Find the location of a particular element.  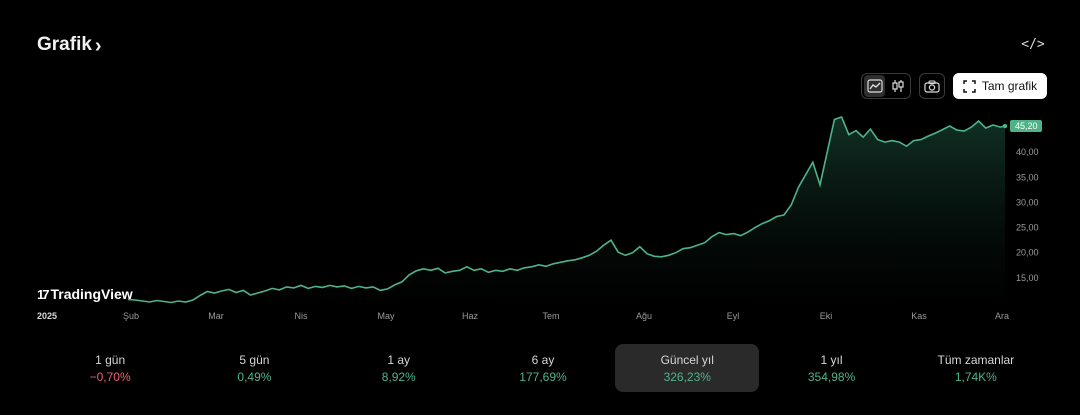

embed-code-button: </> is located at coordinates (1033, 44).